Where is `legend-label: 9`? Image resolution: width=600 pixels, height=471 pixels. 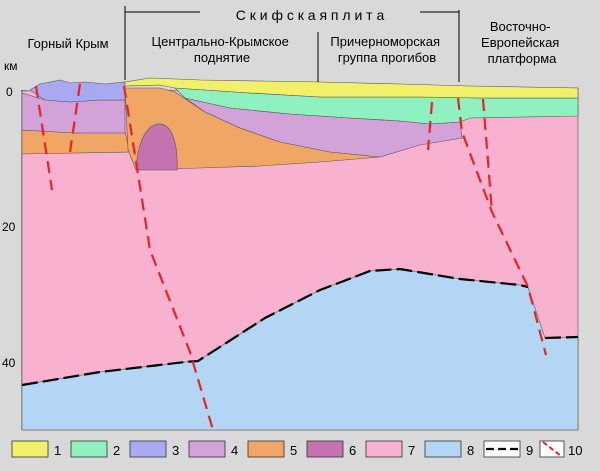
legend-label: 9 is located at coordinates (529, 450).